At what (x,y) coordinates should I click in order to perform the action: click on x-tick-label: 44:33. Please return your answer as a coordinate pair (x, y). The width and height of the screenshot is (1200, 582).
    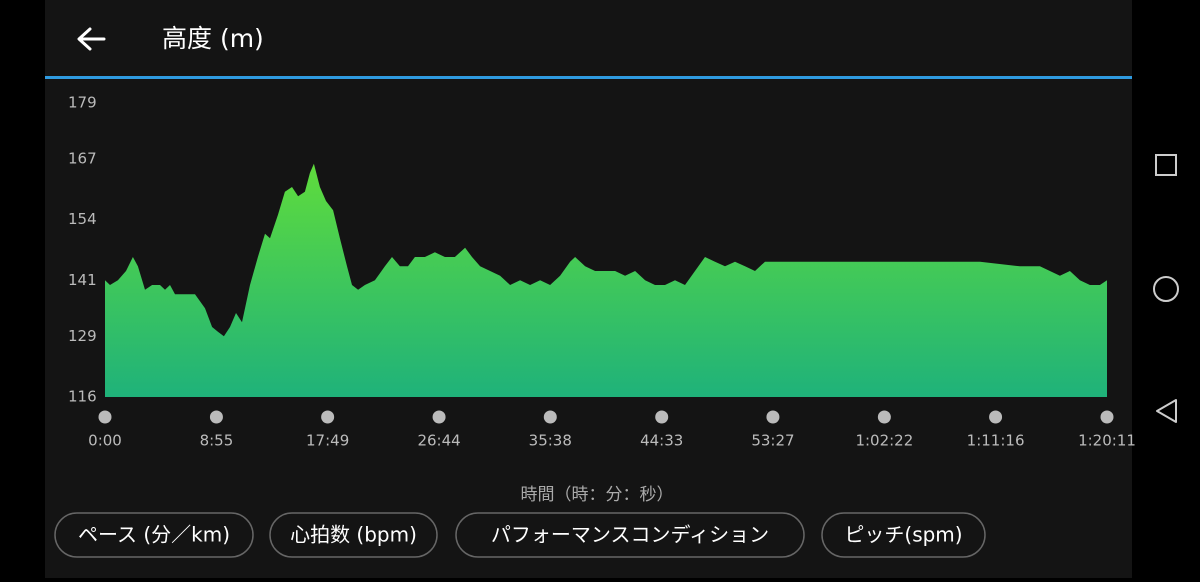
    Looking at the image, I should click on (661, 441).